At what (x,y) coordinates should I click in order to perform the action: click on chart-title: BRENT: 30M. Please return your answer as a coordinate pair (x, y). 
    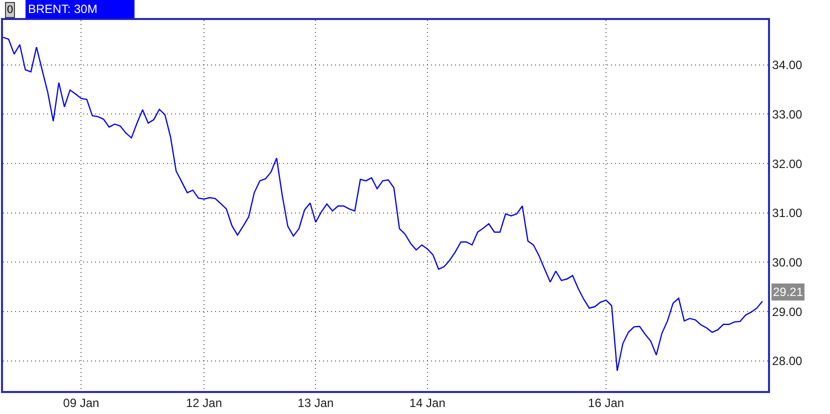
    Looking at the image, I should click on (63, 9).